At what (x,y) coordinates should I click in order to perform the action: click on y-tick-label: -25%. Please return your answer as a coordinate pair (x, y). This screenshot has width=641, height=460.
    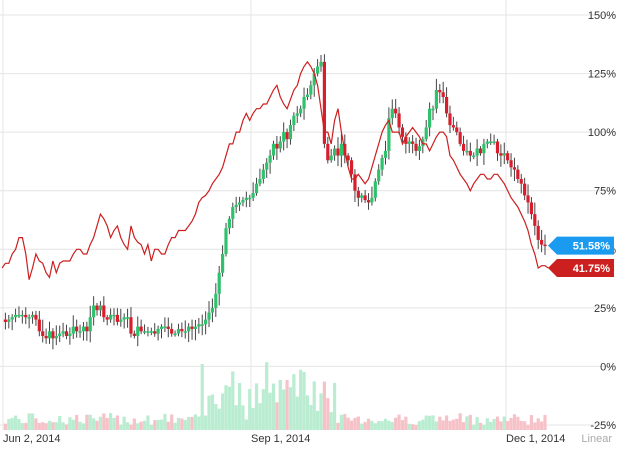
    Looking at the image, I should click on (603, 426).